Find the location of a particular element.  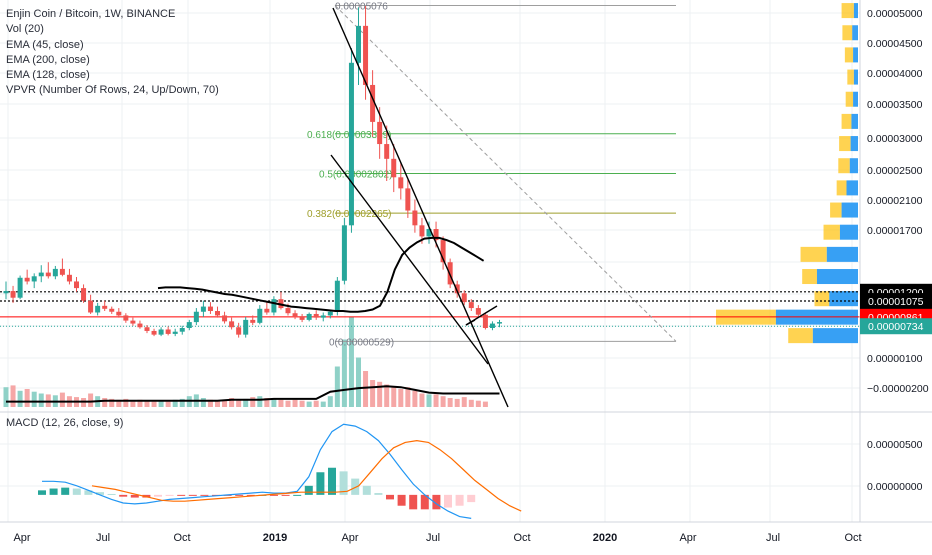

price-axis-label: 0.00005000 is located at coordinates (895, 14).